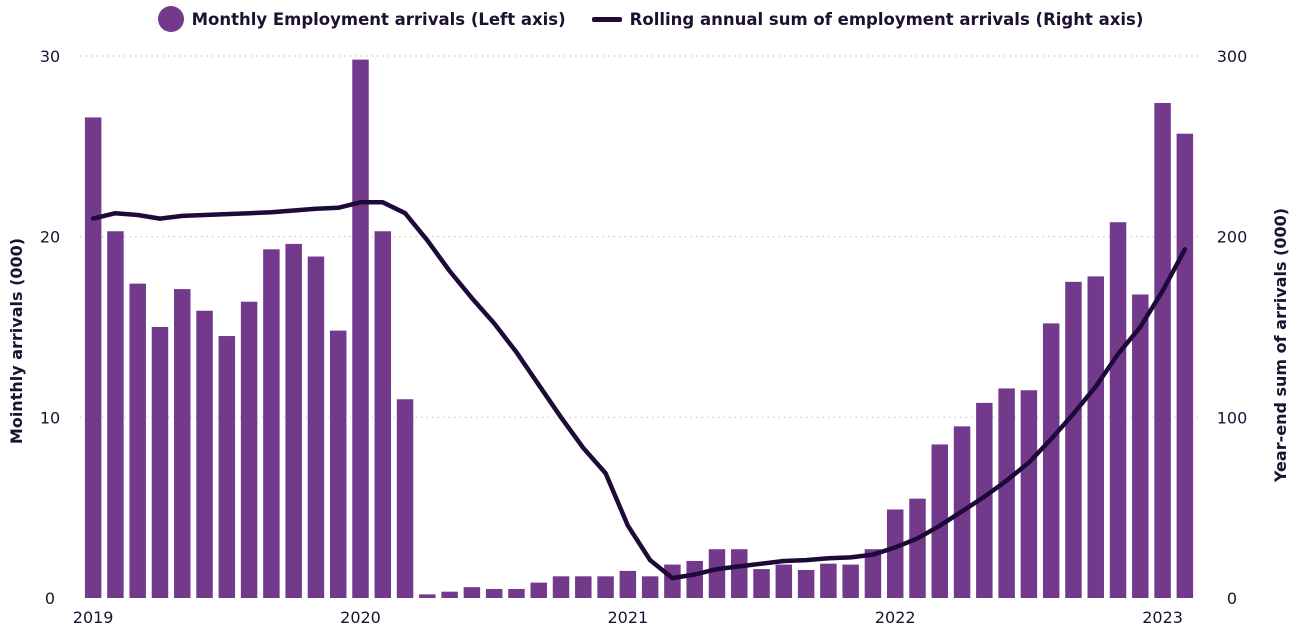 The height and width of the screenshot is (628, 1301). Describe the element at coordinates (378, 19) in the screenshot. I see `legend-bar-label: Monthly Employment arrivals (Left axis)` at that location.